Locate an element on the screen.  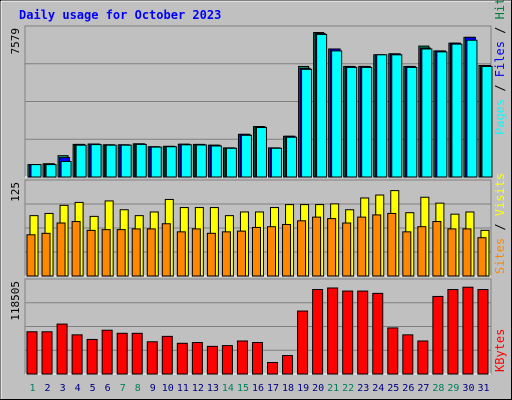
ymax-label-hits: 7579 is located at coordinates (15, 41).